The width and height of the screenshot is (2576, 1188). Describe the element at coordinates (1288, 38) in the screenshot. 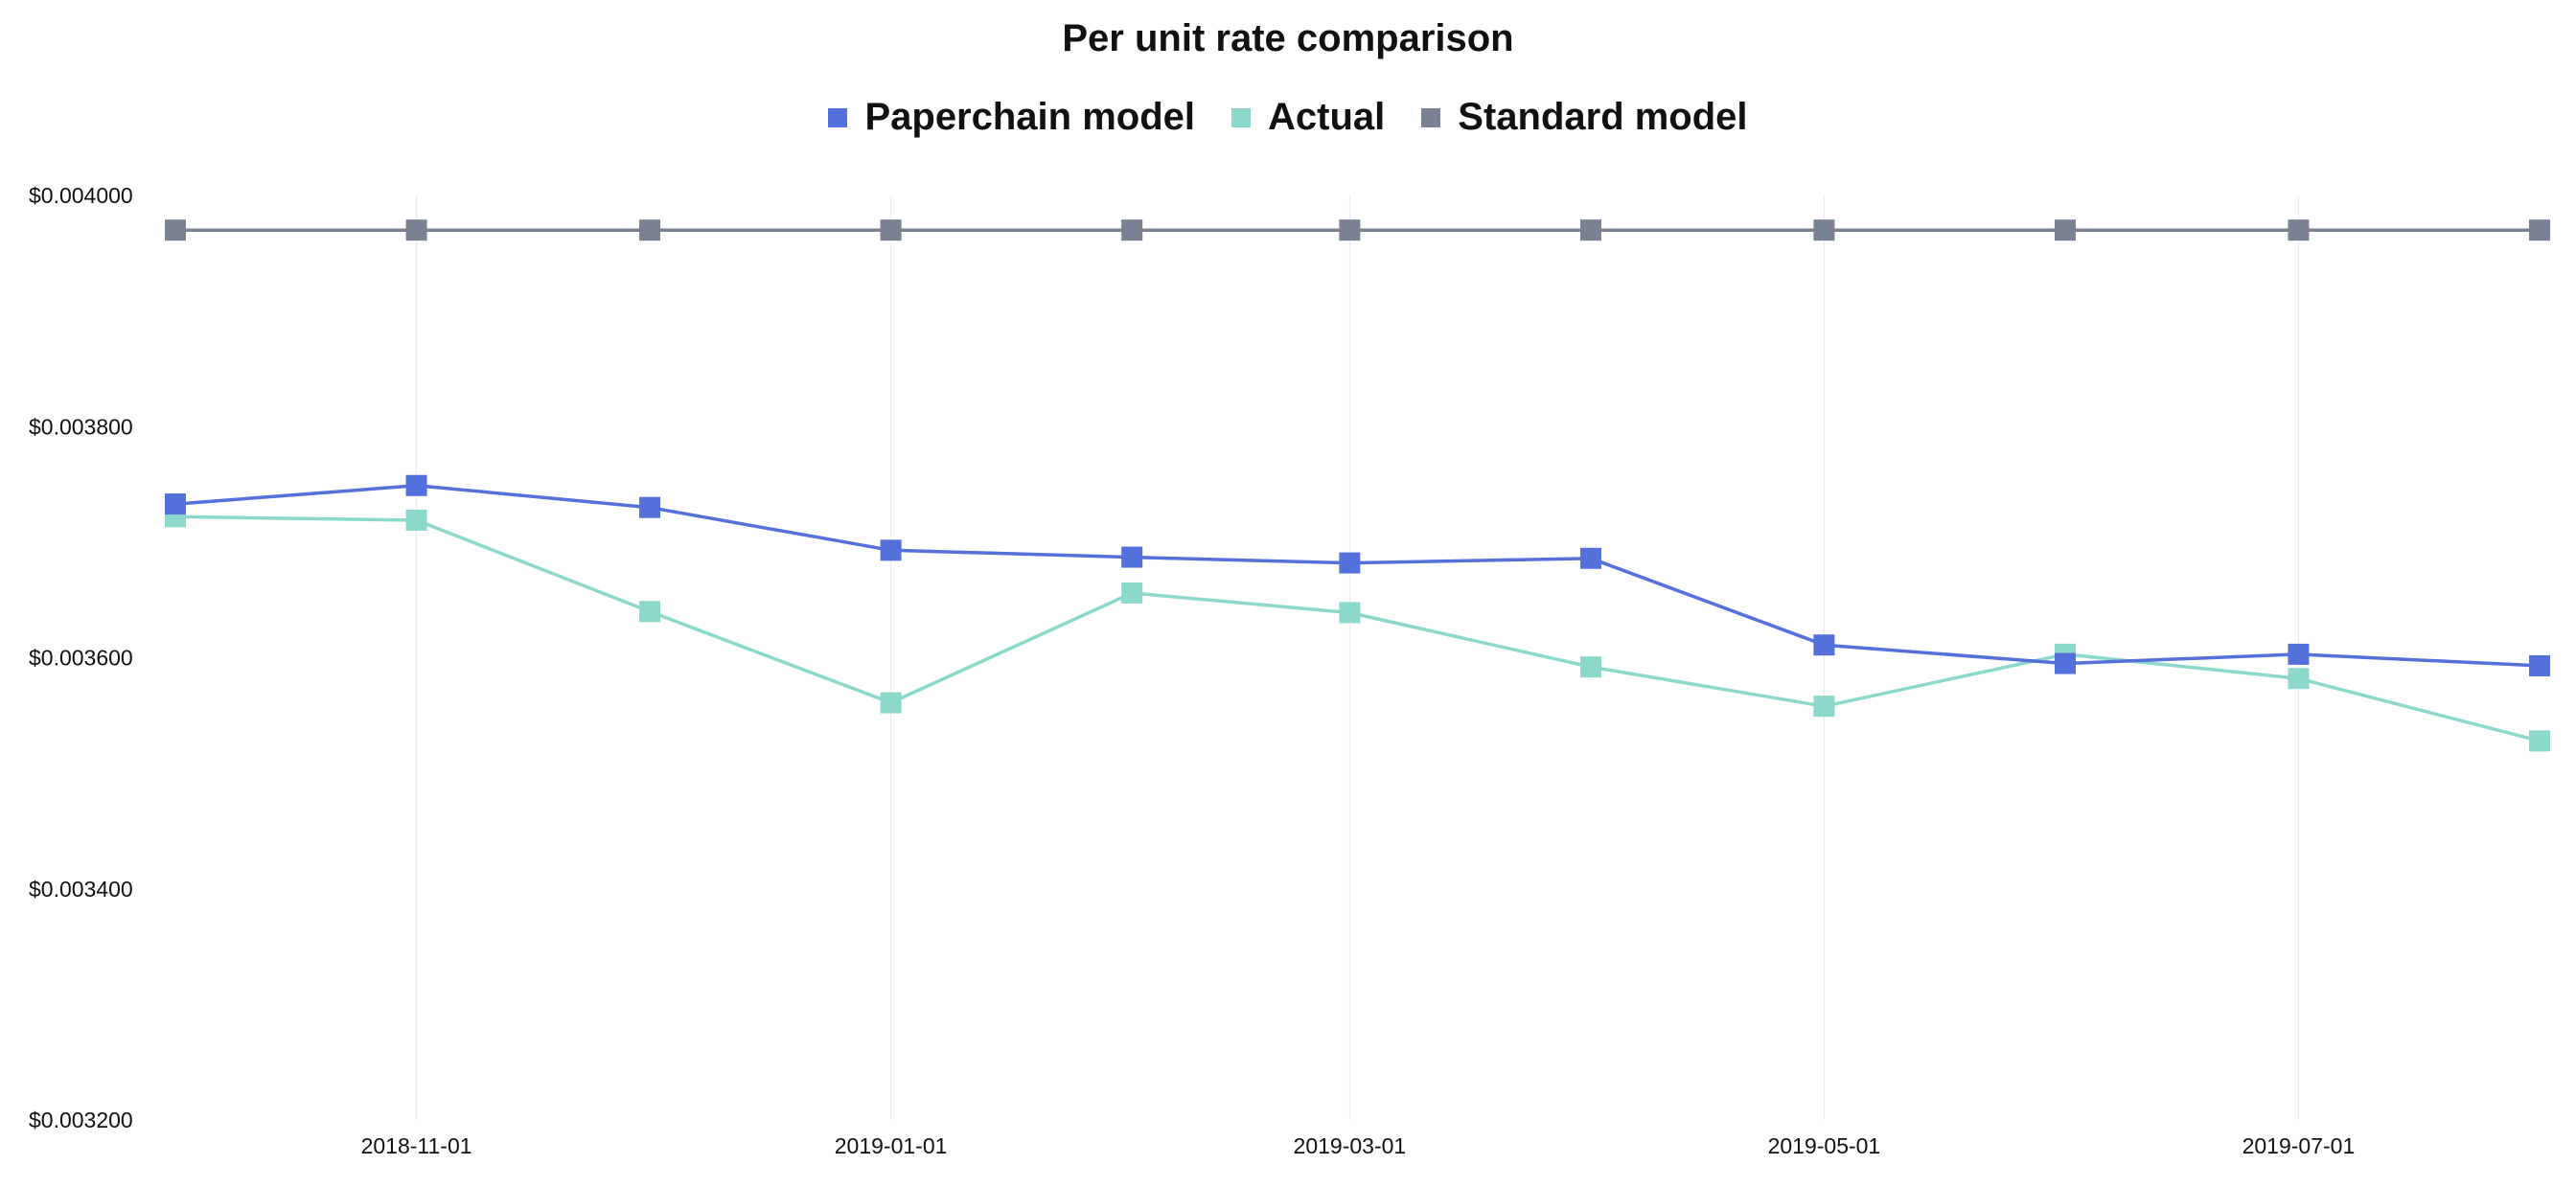

I see `chart-title: Per unit rate comparison` at that location.